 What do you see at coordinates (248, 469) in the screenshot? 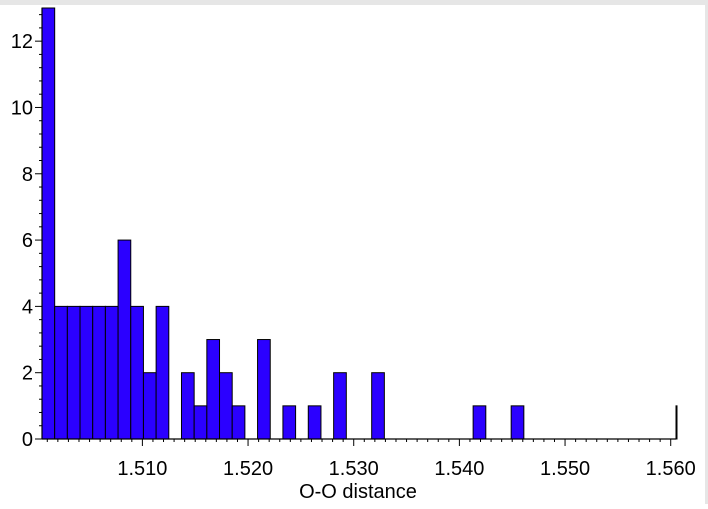
I see `x-tick-label-1.520: 1.520` at bounding box center [248, 469].